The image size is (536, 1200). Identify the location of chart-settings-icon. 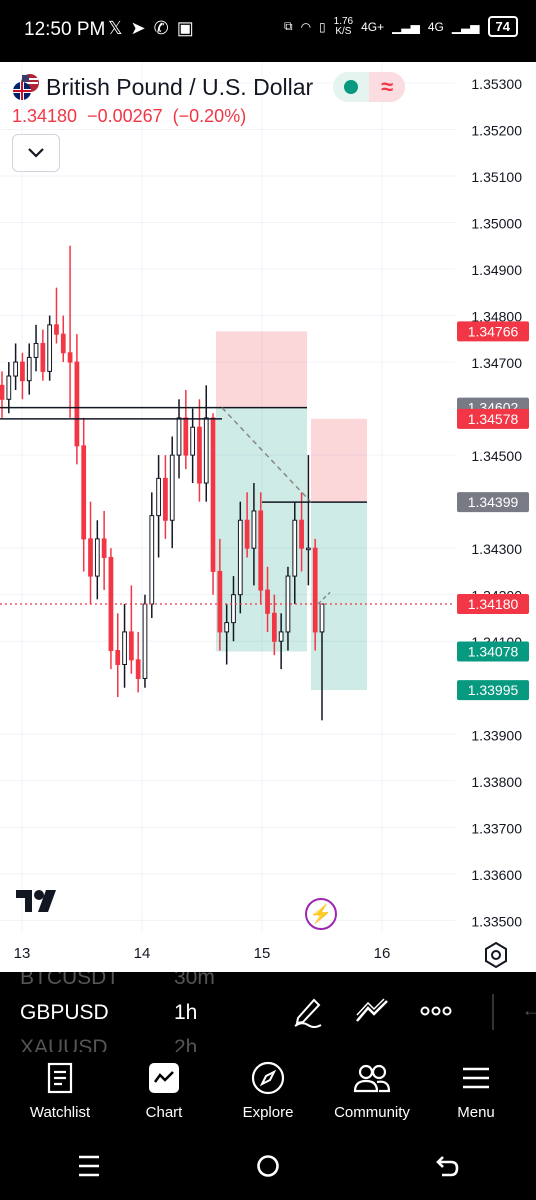
(496, 955).